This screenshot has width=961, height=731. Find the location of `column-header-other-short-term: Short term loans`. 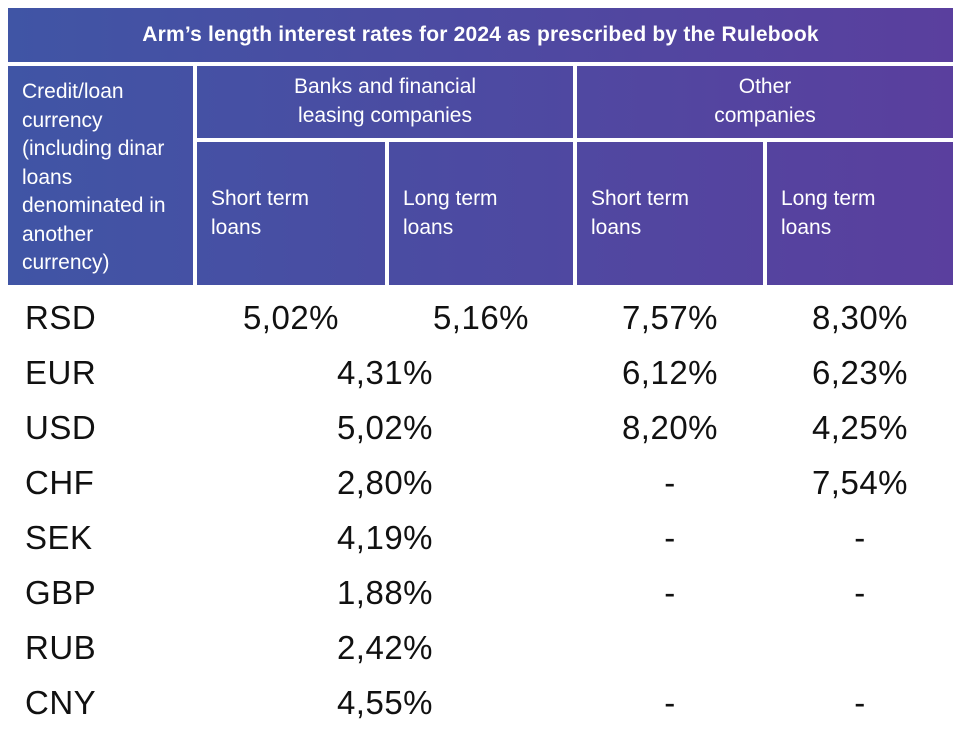

column-header-other-short-term: Short term loans is located at coordinates (670, 213).